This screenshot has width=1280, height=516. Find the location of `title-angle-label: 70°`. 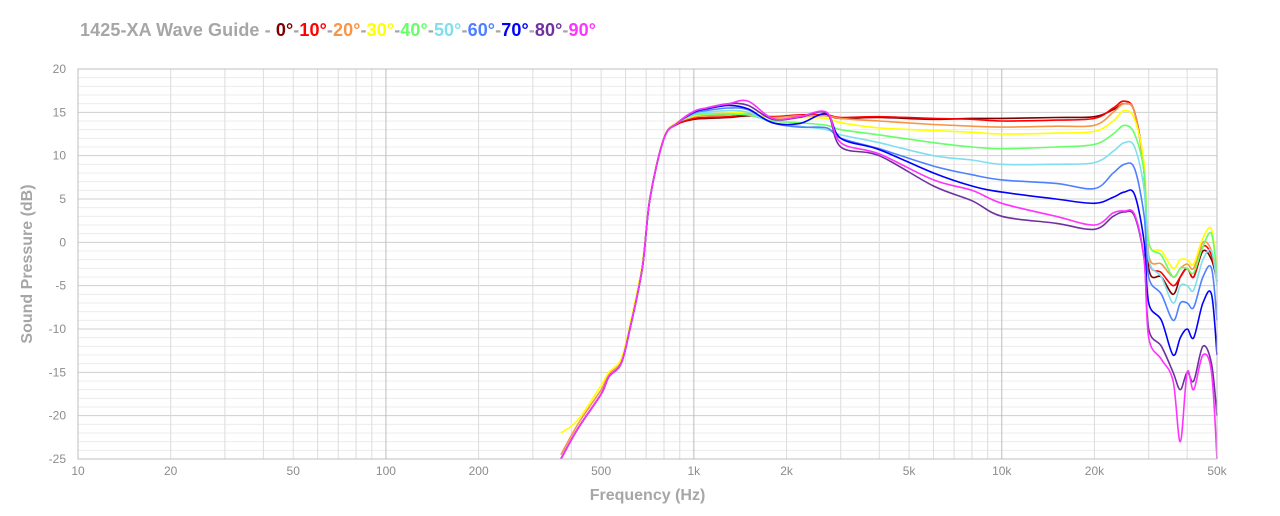

title-angle-label: 70° is located at coordinates (515, 30).